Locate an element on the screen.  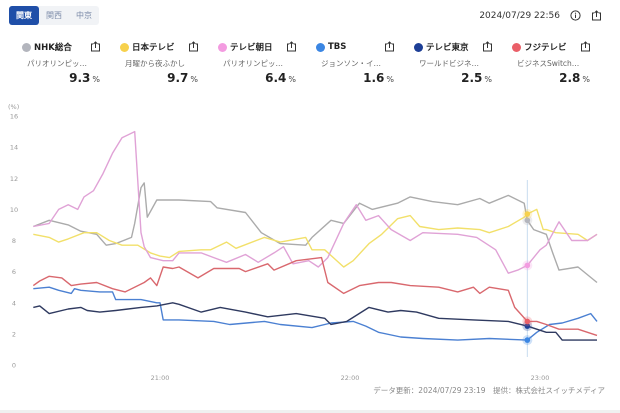
rating-value: 9.7% is located at coordinates (182, 78).